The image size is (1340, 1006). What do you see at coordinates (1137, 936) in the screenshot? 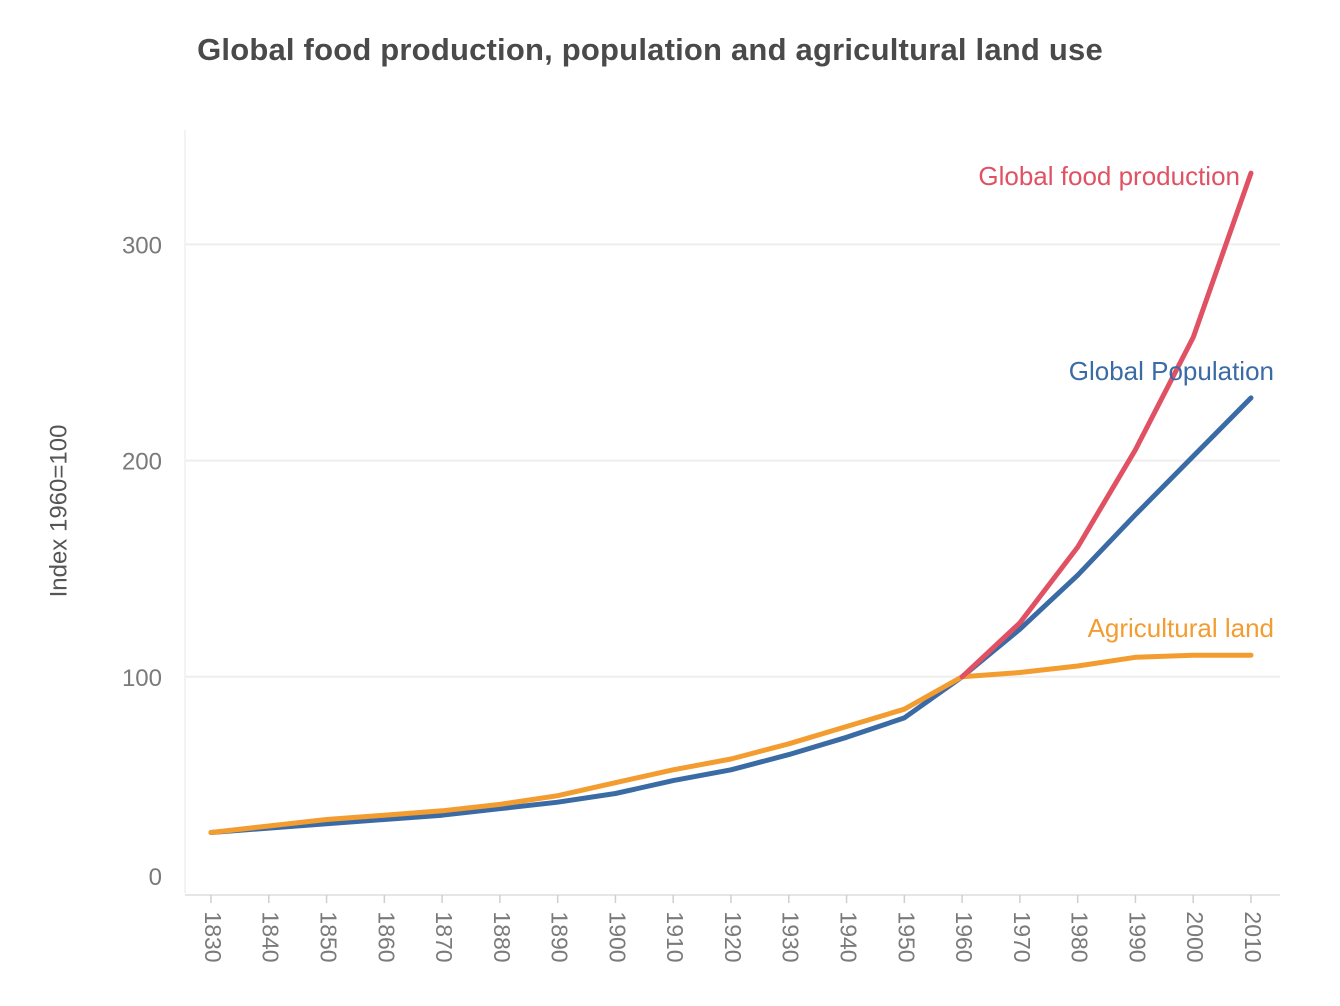
I see `x-tick-label: 1990` at bounding box center [1137, 936].